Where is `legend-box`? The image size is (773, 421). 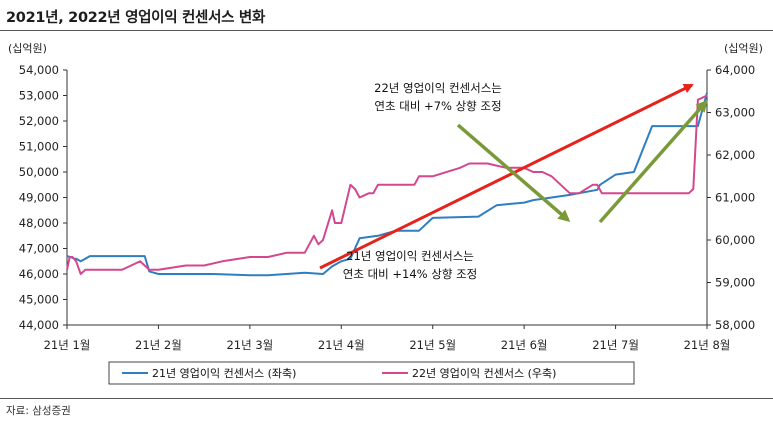
legend-box is located at coordinates (371, 373).